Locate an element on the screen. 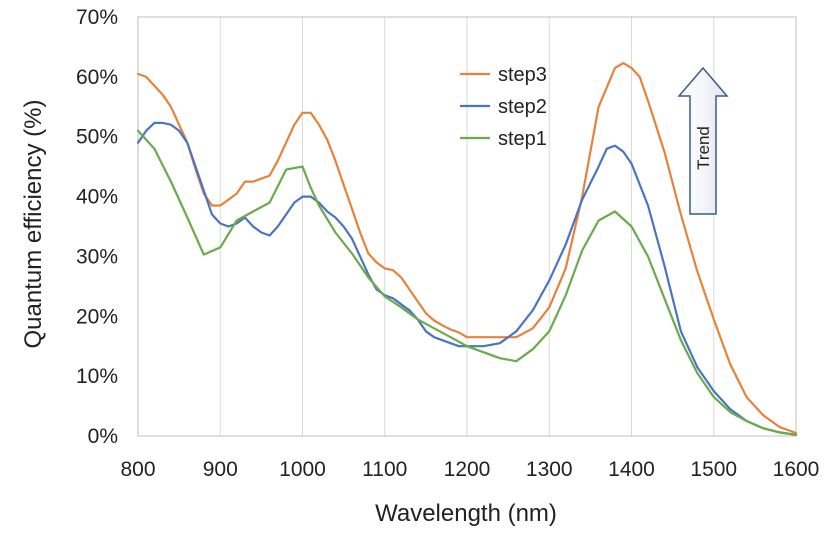  trend-annotation: Trend is located at coordinates (703, 140).